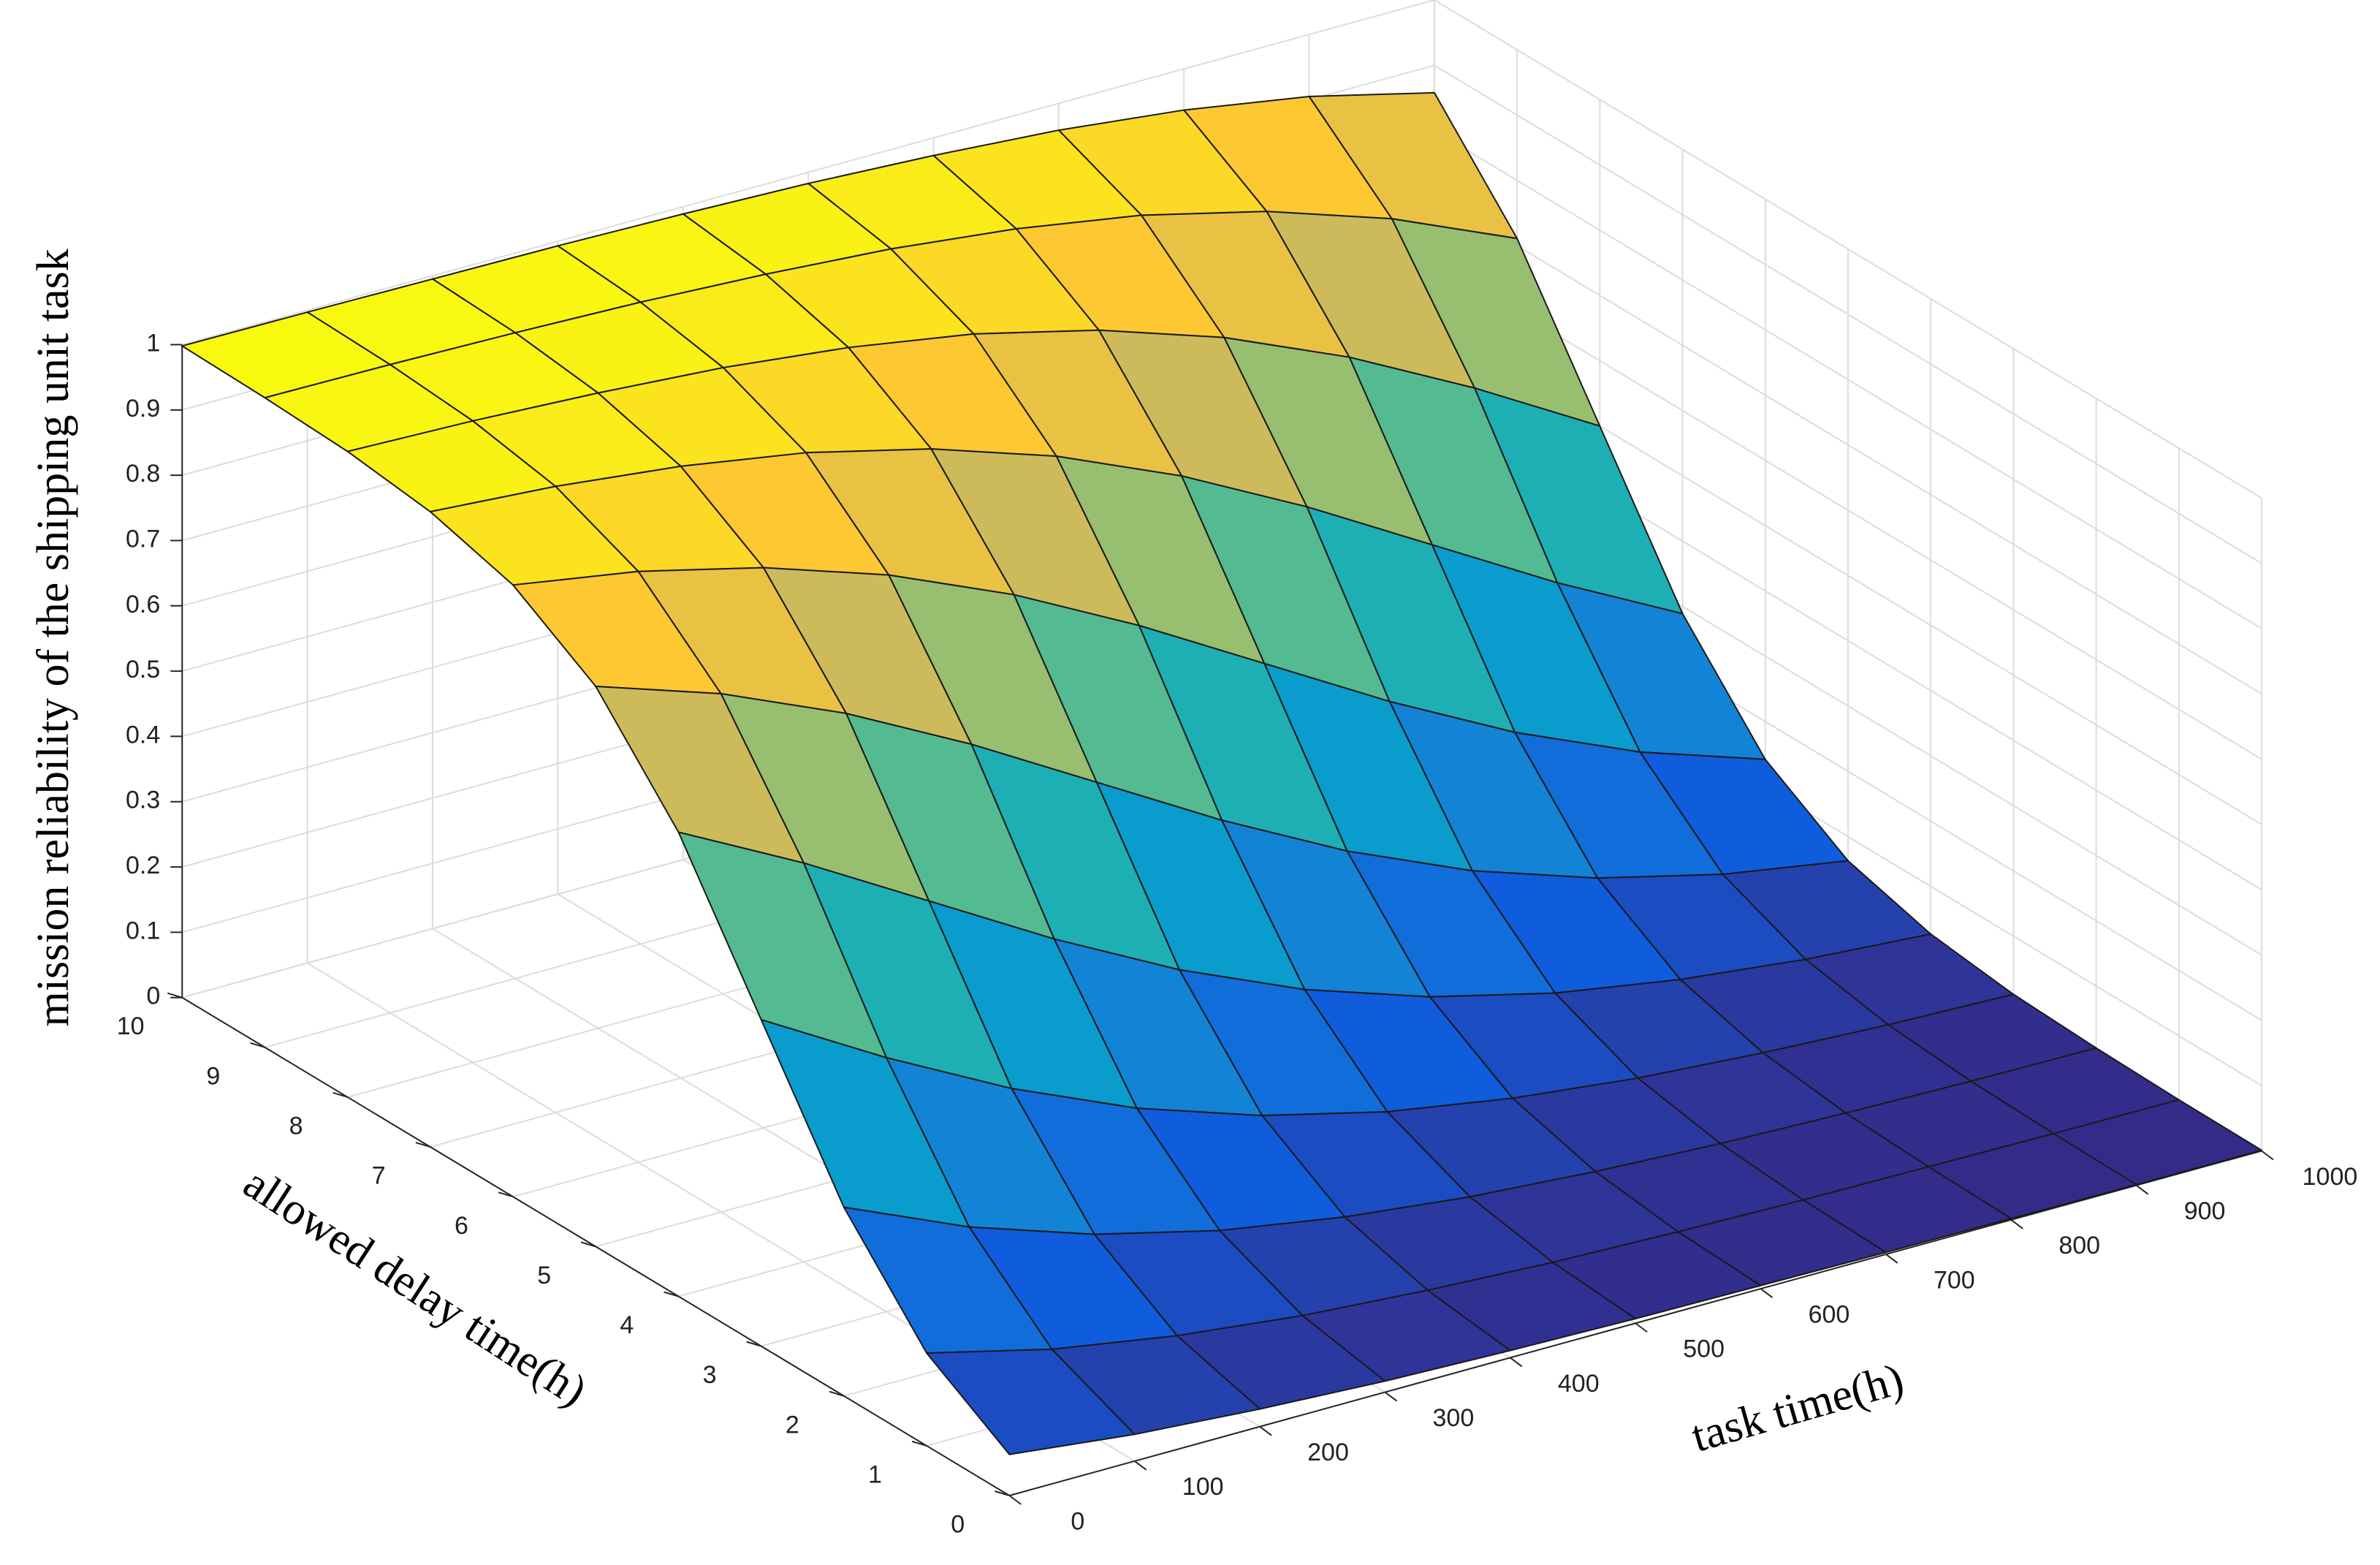 The image size is (2380, 1565). I want to click on y-tick-label: 2, so click(792, 1425).